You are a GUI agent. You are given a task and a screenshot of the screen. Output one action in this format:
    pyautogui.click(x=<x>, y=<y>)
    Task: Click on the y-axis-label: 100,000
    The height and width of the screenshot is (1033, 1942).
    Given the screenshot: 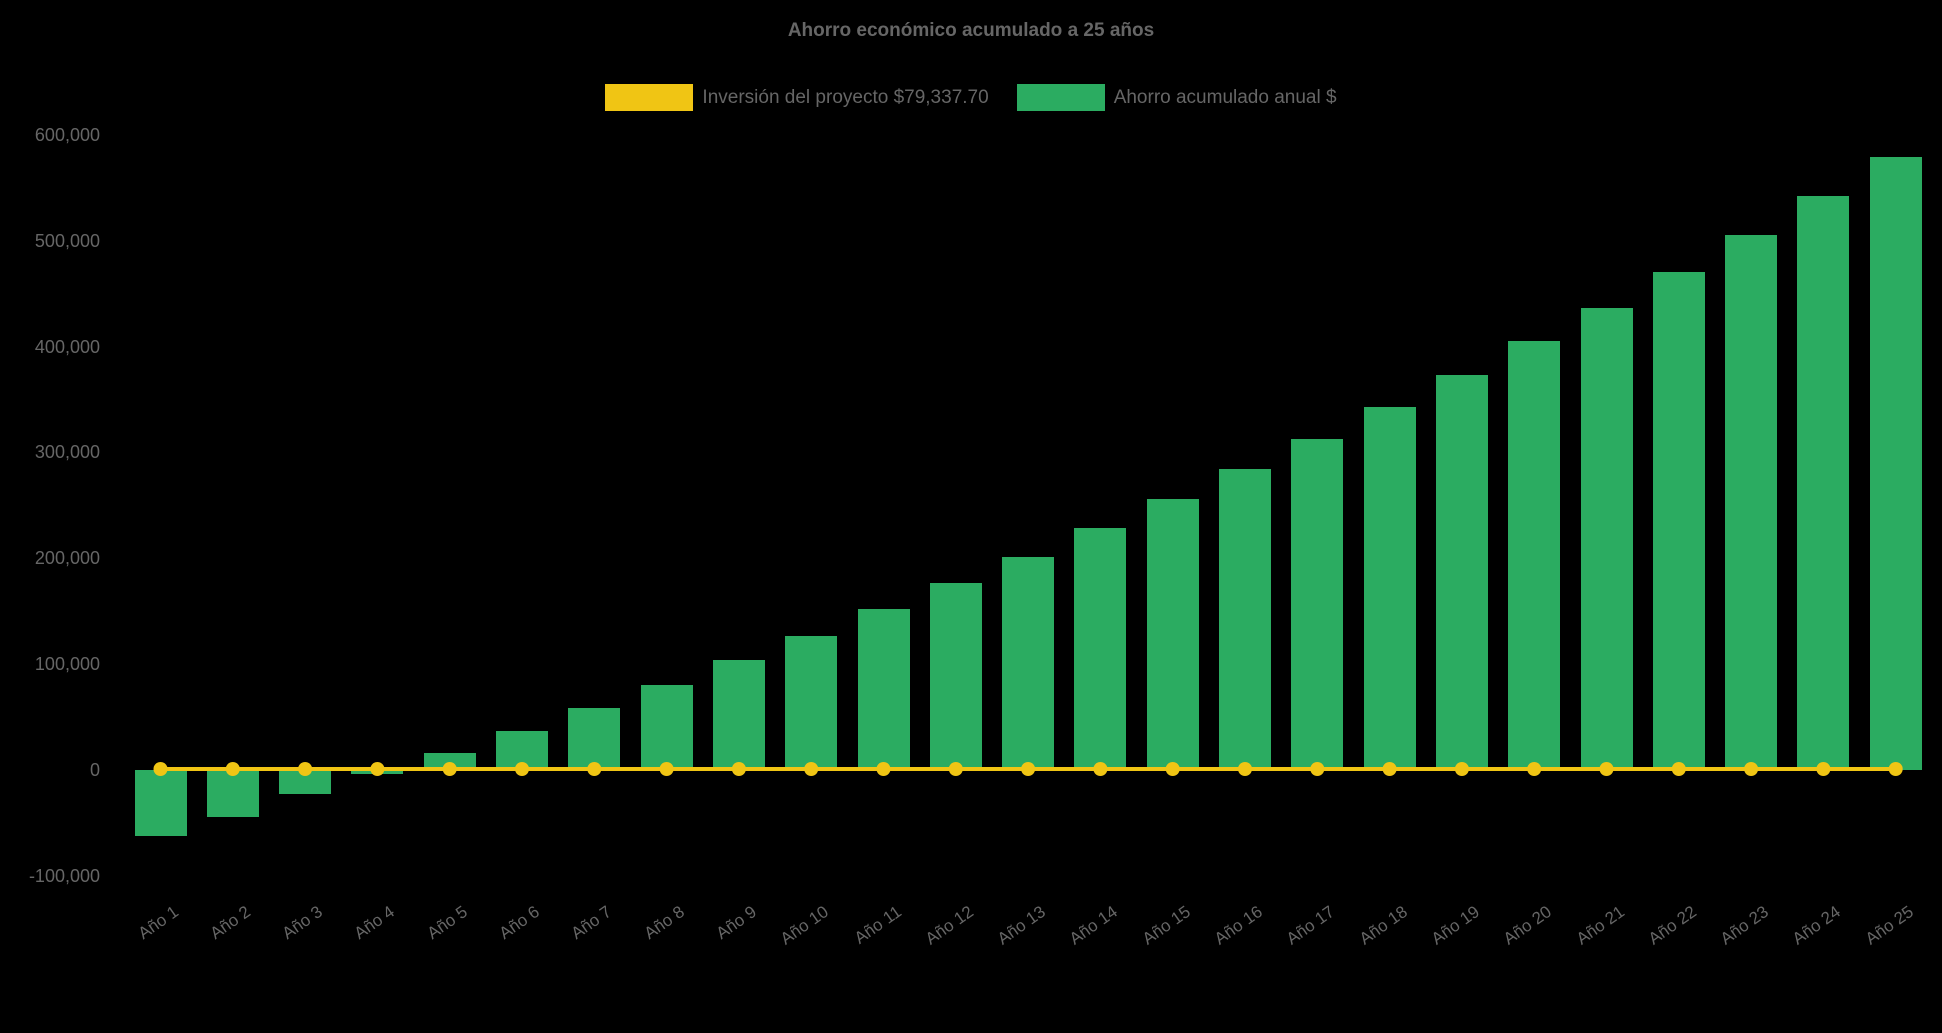 What is the action you would take?
    pyautogui.click(x=67, y=664)
    